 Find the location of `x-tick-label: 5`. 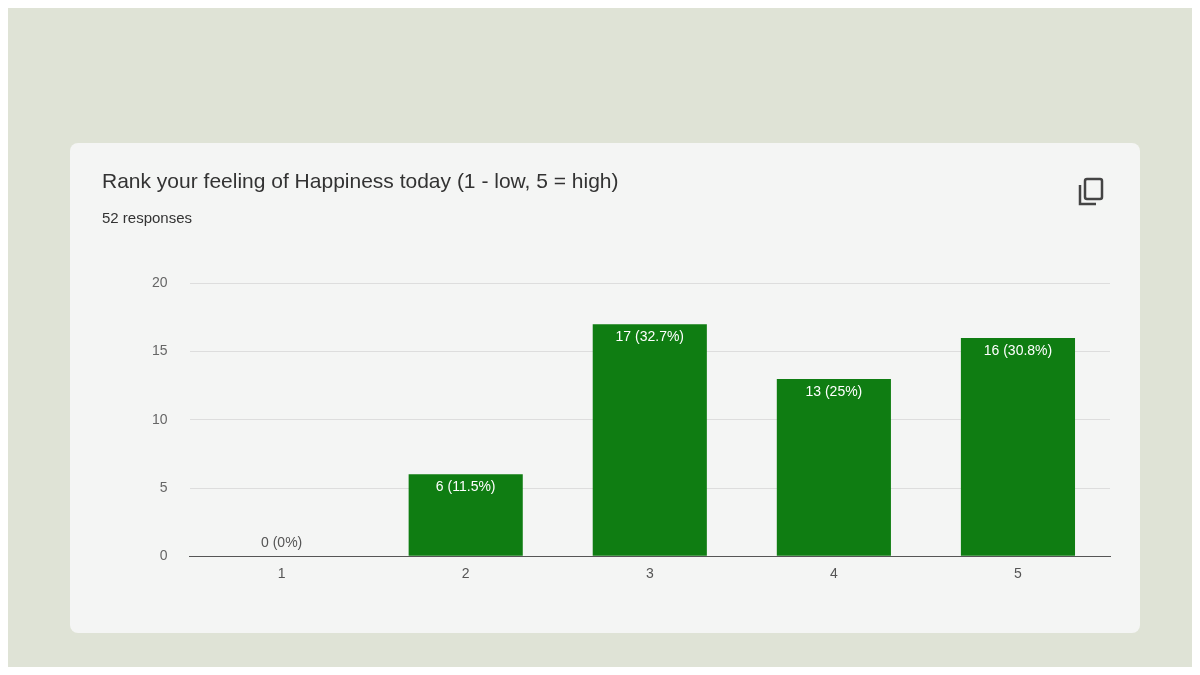

x-tick-label: 5 is located at coordinates (1018, 573).